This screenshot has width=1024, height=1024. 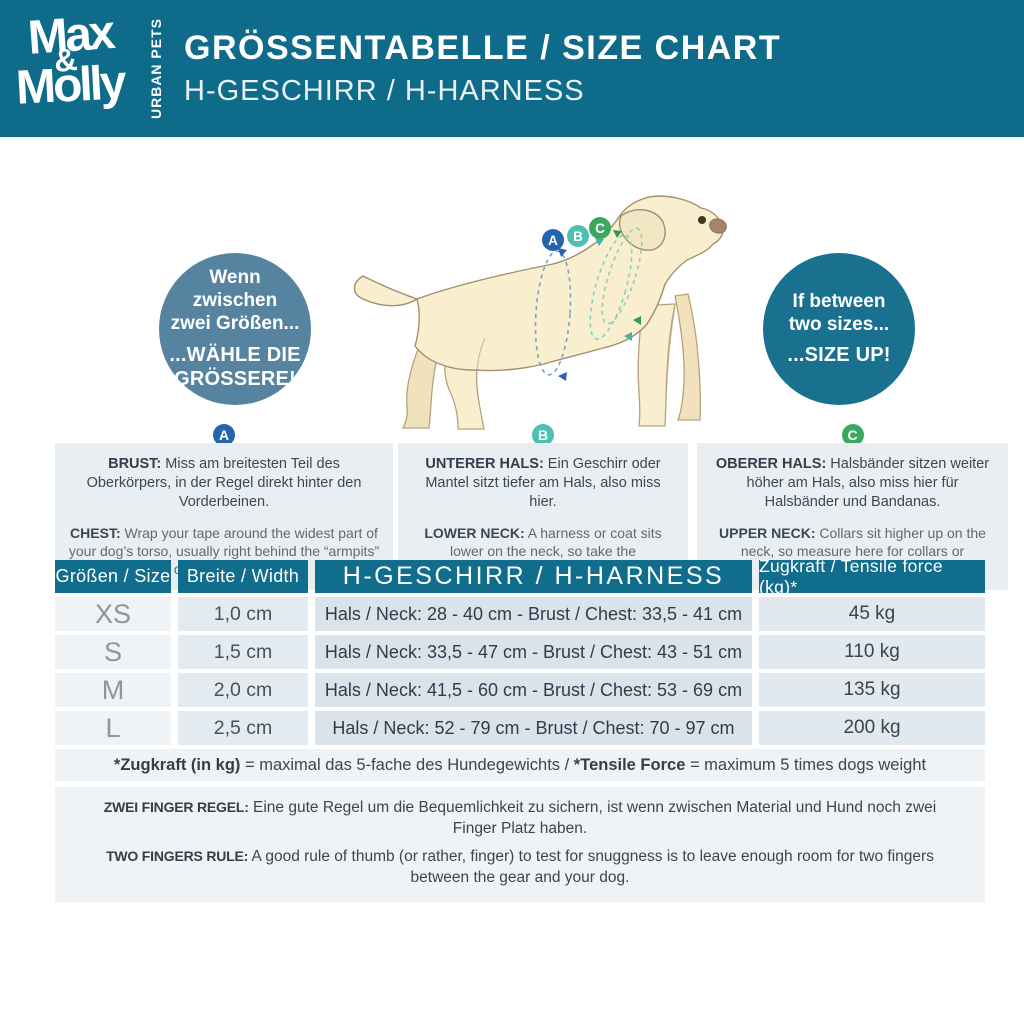 What do you see at coordinates (852, 435) in the screenshot?
I see `marker-badge-c: C` at bounding box center [852, 435].